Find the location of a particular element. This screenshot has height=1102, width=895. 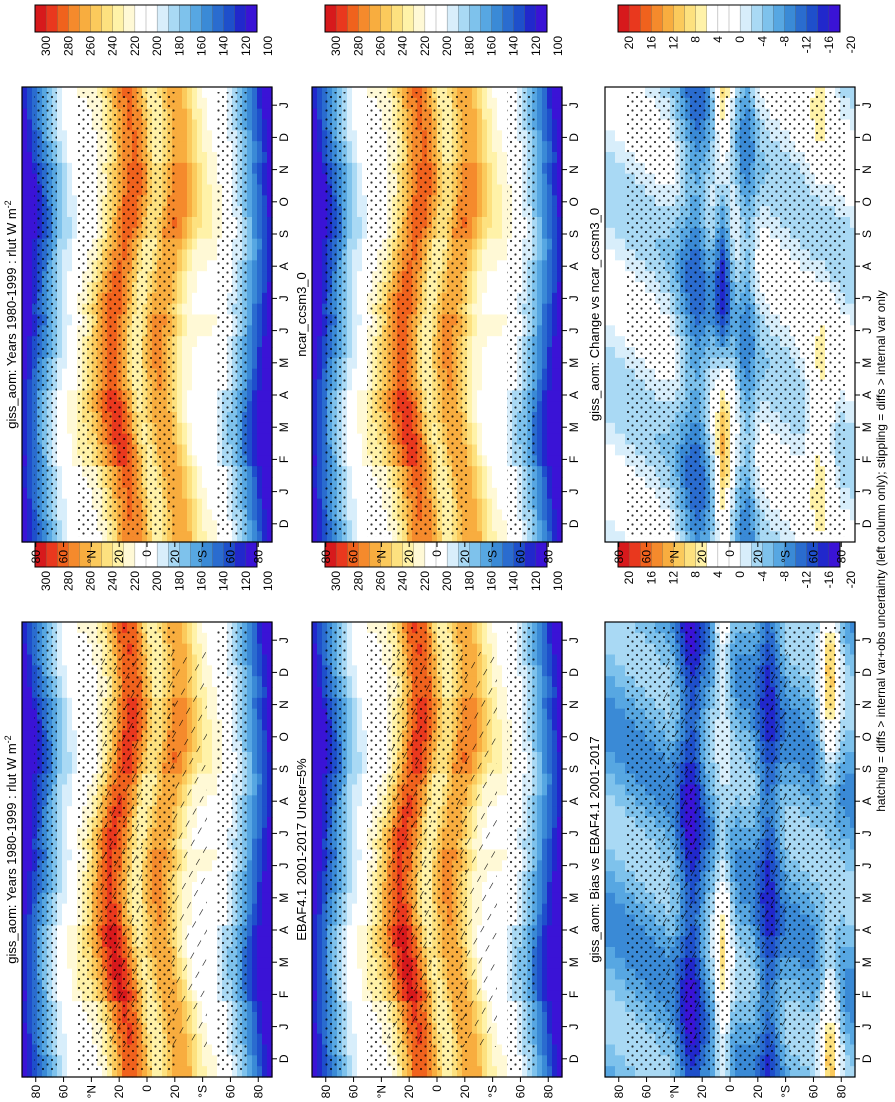

colorbar-label: 300 is located at coordinates (46, 581).